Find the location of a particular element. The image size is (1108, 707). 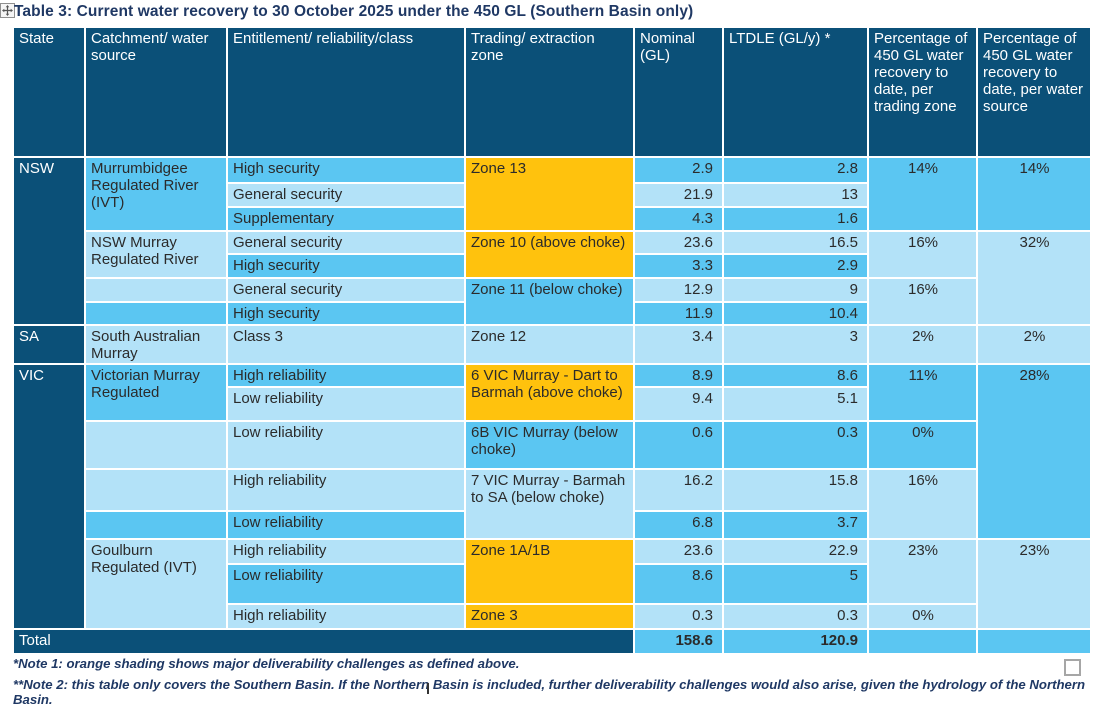

table-move-handle is located at coordinates (7, 10).